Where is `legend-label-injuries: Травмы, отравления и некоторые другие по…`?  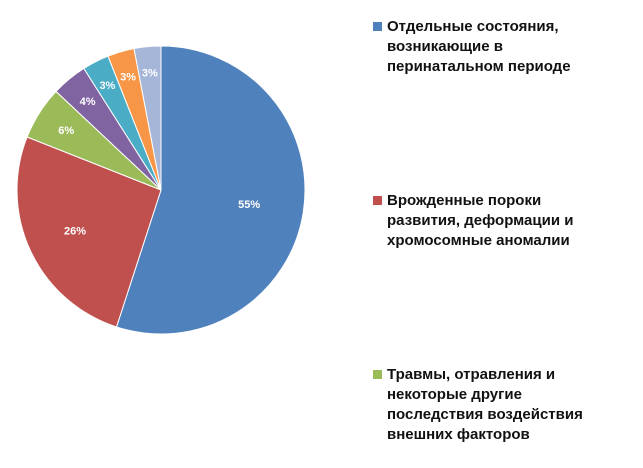
legend-label-injuries: Травмы, отравления и некоторые другие по… is located at coordinates (485, 404).